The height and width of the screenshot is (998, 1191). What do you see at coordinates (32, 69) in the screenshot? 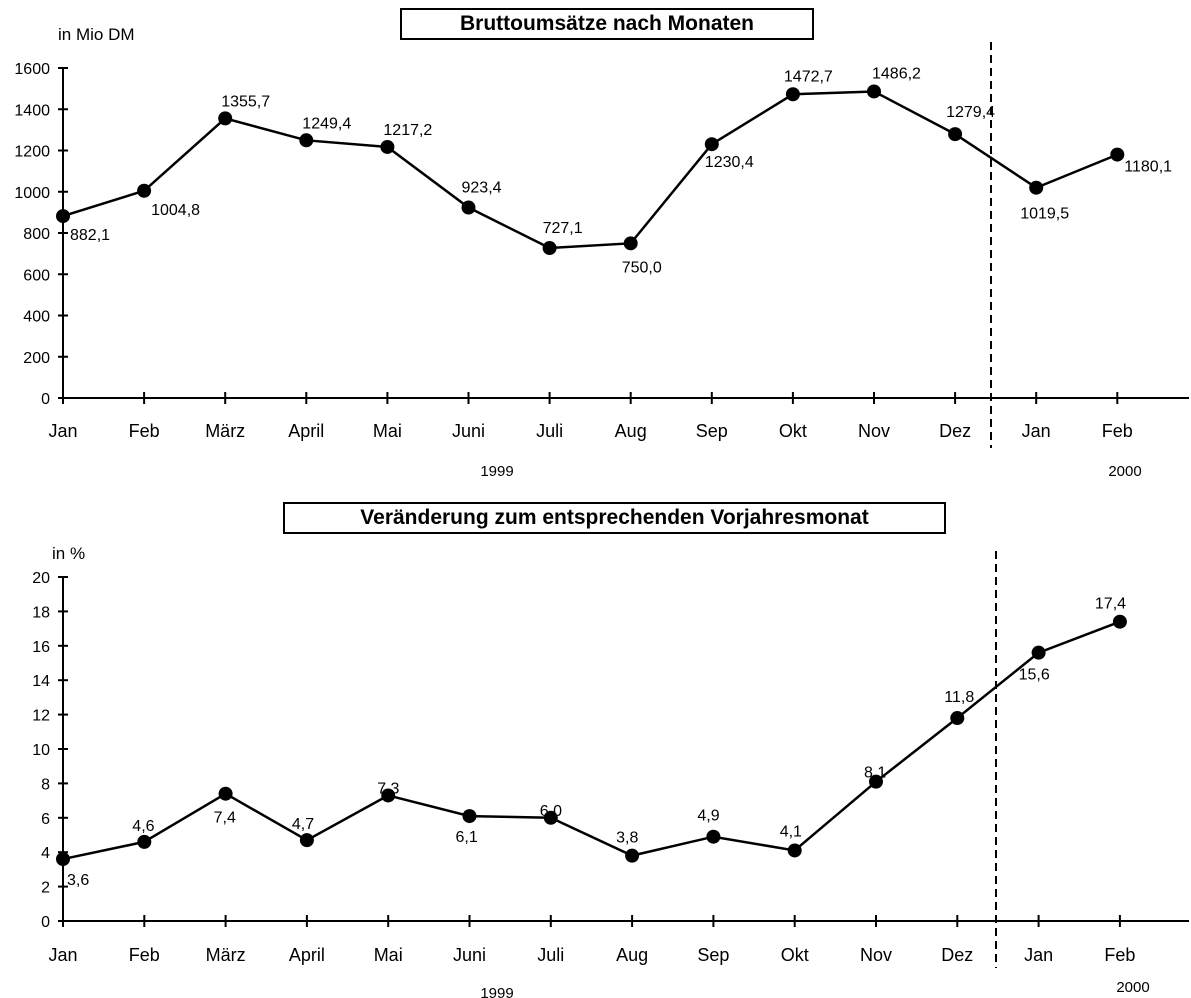
I see `y-tick-label: 1600` at bounding box center [32, 69].